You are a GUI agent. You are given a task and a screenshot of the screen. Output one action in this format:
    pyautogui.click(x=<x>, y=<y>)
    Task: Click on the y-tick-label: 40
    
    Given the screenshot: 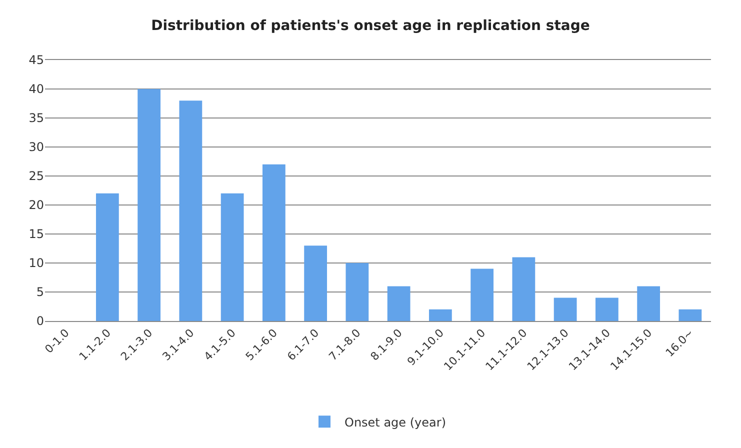 What is the action you would take?
    pyautogui.click(x=36, y=89)
    